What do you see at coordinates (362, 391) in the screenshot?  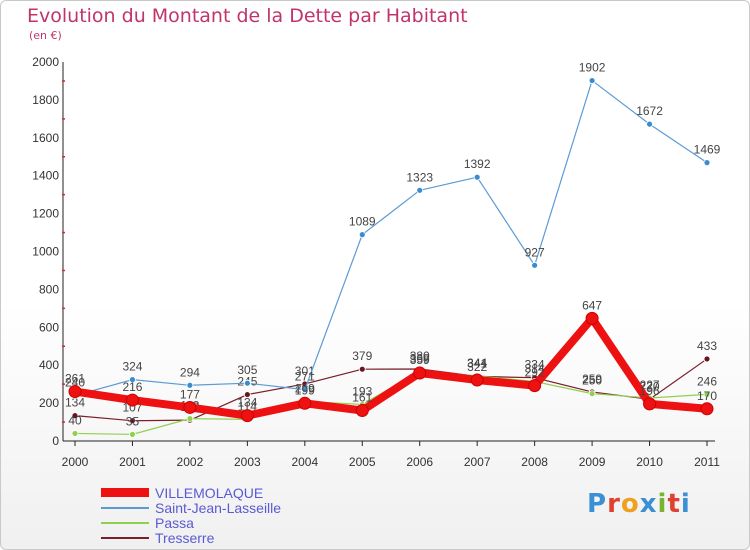 I see `data-label: 193` at bounding box center [362, 391].